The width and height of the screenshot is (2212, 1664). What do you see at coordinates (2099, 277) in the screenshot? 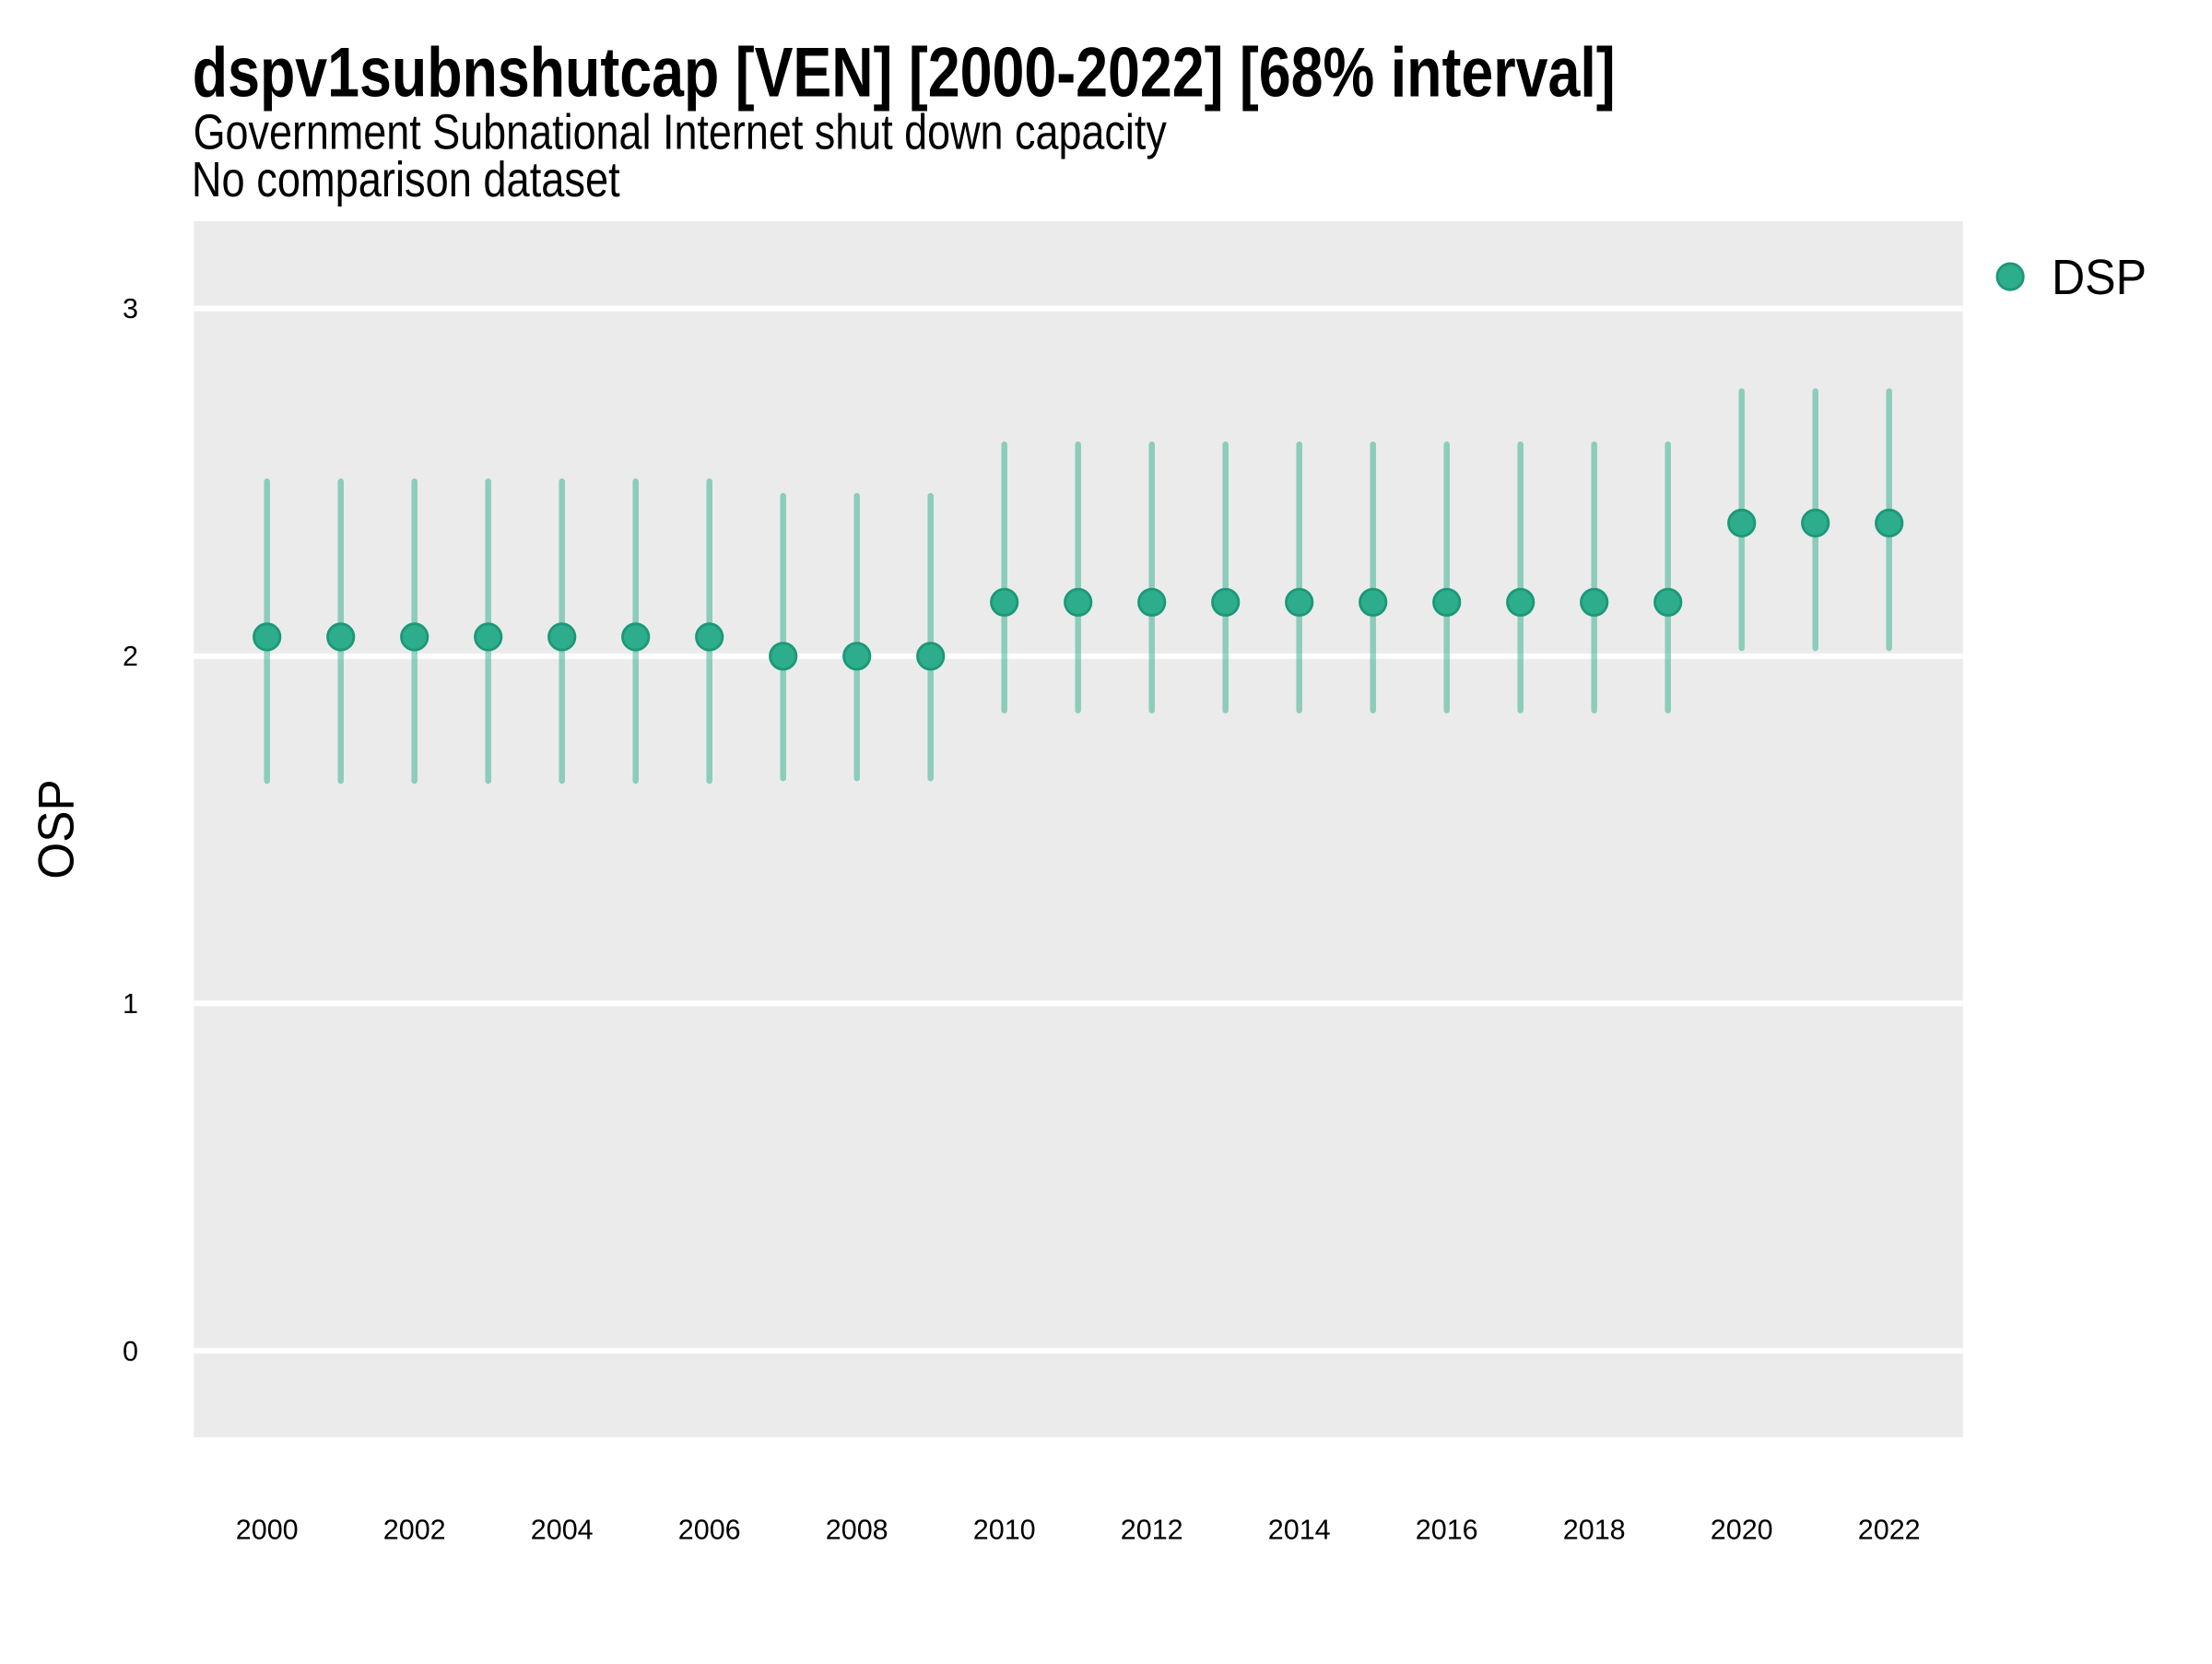
I see `svg-text: DSP` at bounding box center [2099, 277].